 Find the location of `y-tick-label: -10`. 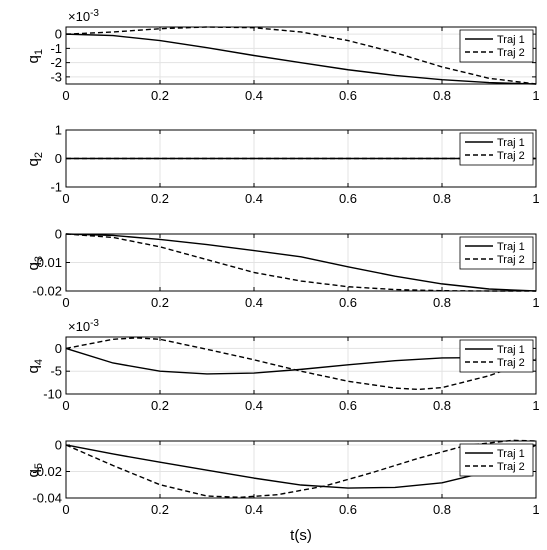

y-tick-label: -10 is located at coordinates (52, 394).